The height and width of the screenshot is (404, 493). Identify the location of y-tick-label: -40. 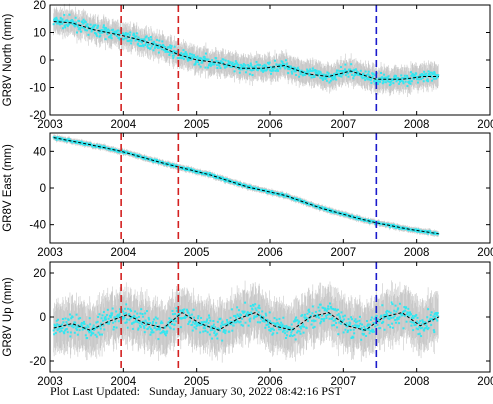
(37, 226).